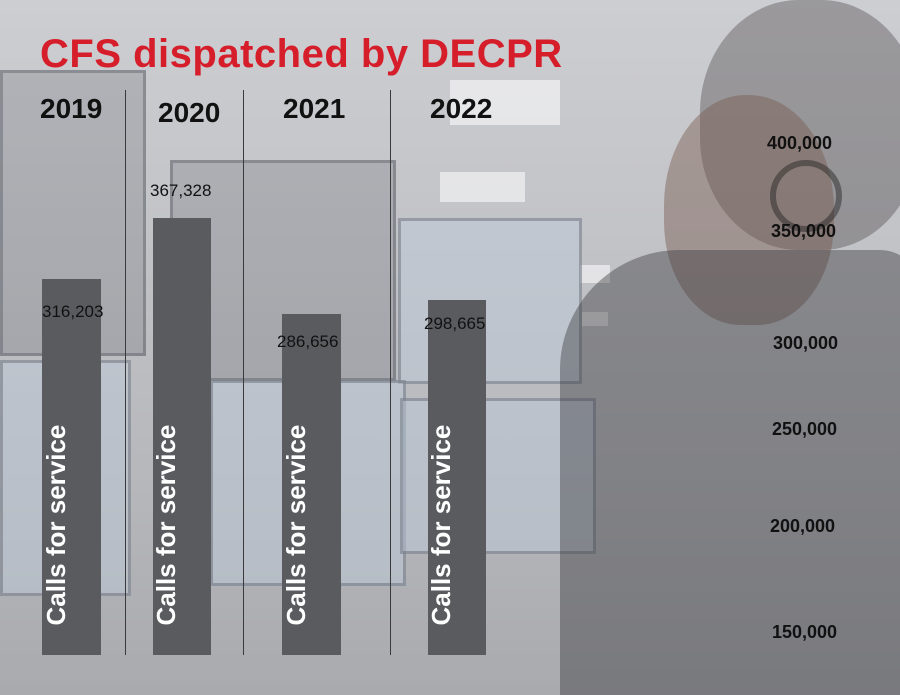  Describe the element at coordinates (490, 301) in the screenshot. I see `background-monitor` at that location.